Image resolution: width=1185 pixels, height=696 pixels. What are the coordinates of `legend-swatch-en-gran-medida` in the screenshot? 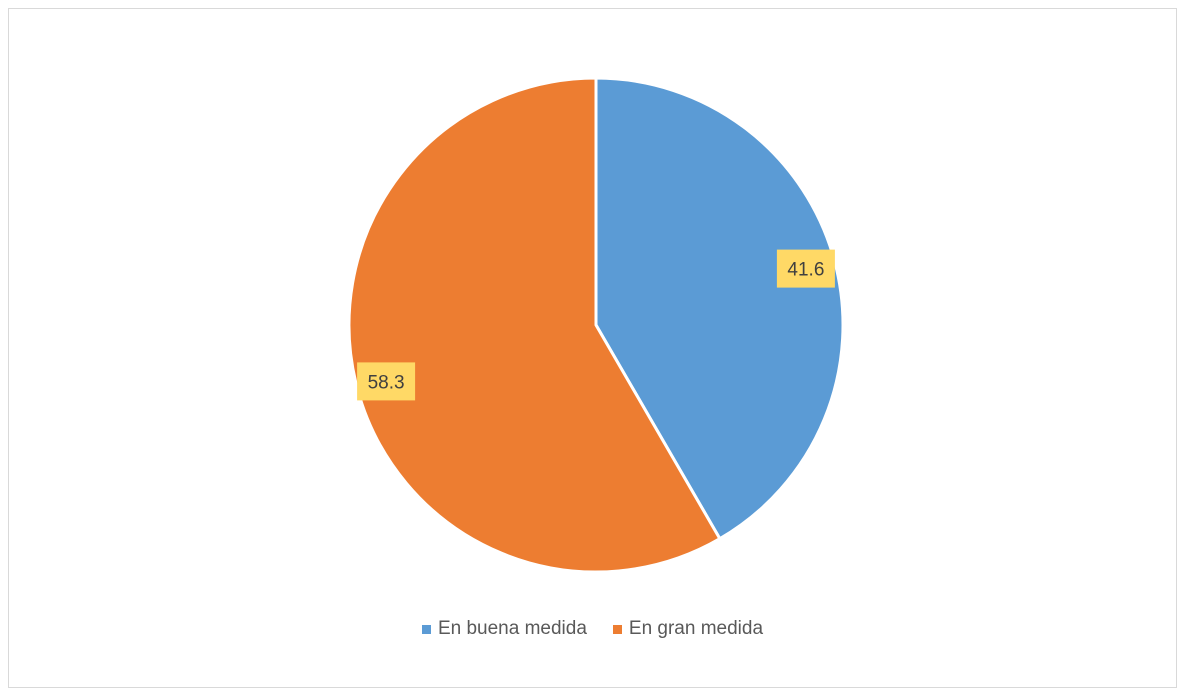 It's located at (617, 629).